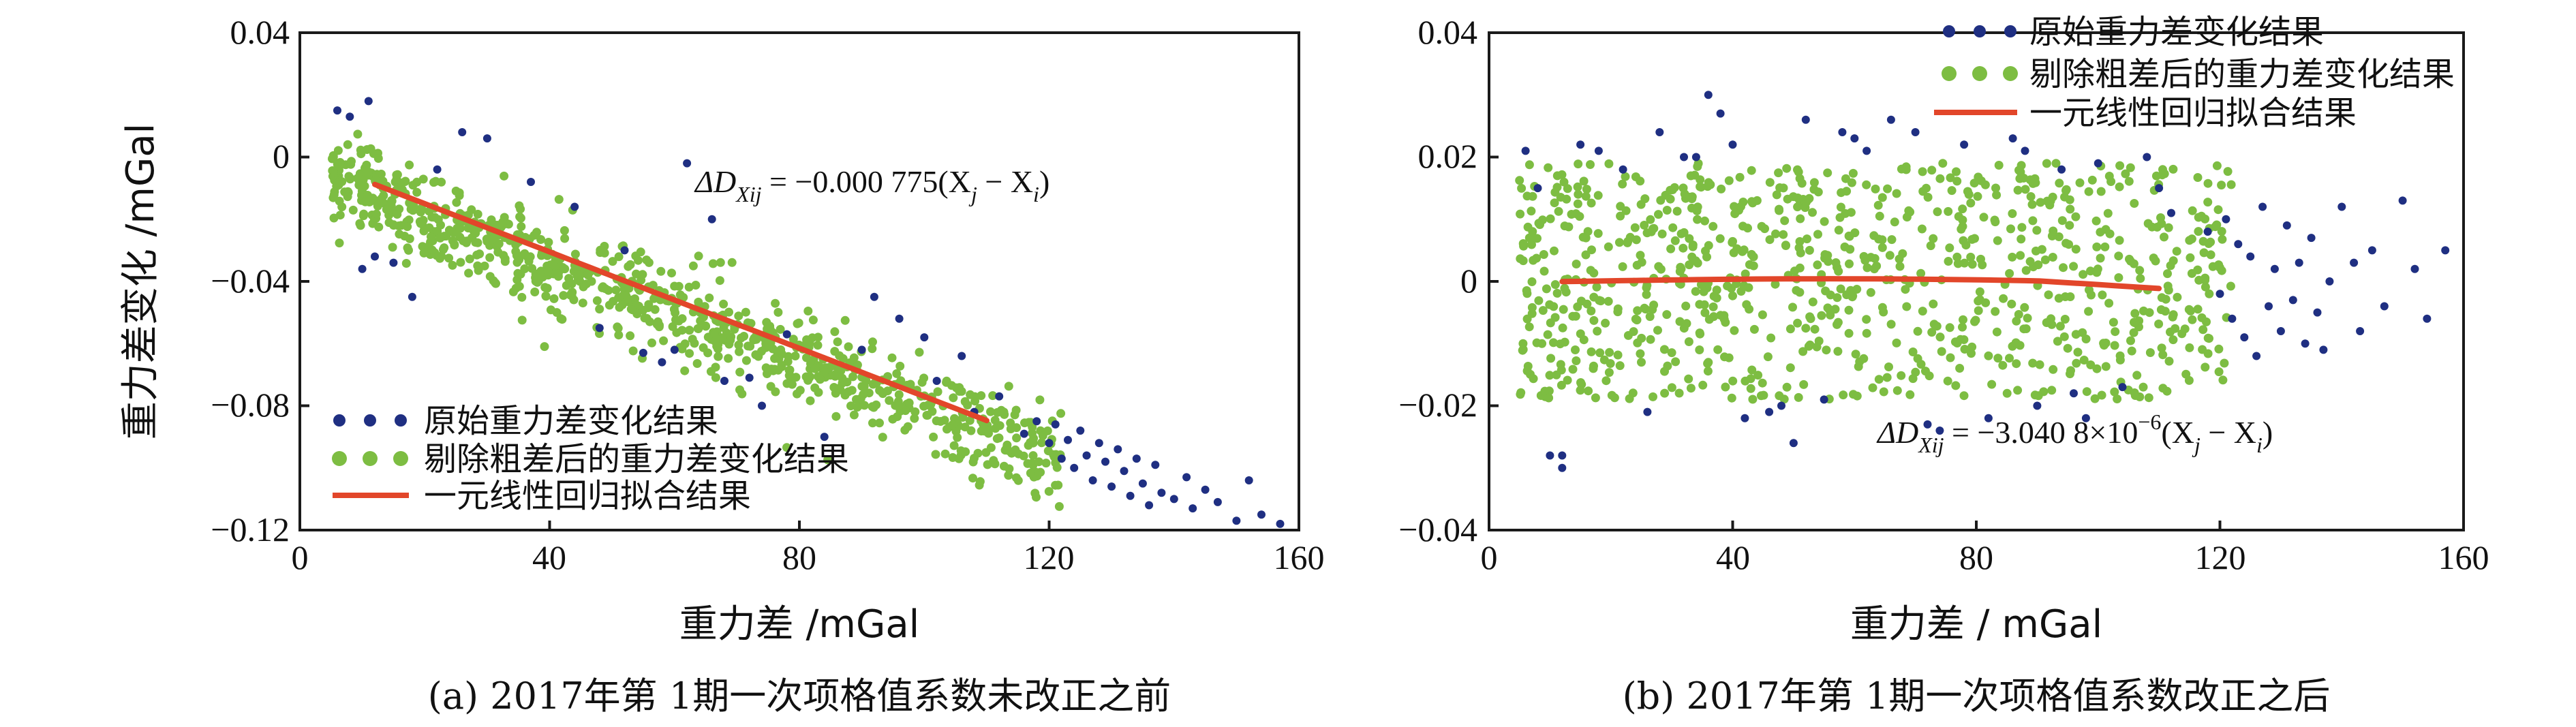 The width and height of the screenshot is (2576, 727). What do you see at coordinates (370, 420) in the screenshot?
I see `legend-marker-raw` at bounding box center [370, 420].